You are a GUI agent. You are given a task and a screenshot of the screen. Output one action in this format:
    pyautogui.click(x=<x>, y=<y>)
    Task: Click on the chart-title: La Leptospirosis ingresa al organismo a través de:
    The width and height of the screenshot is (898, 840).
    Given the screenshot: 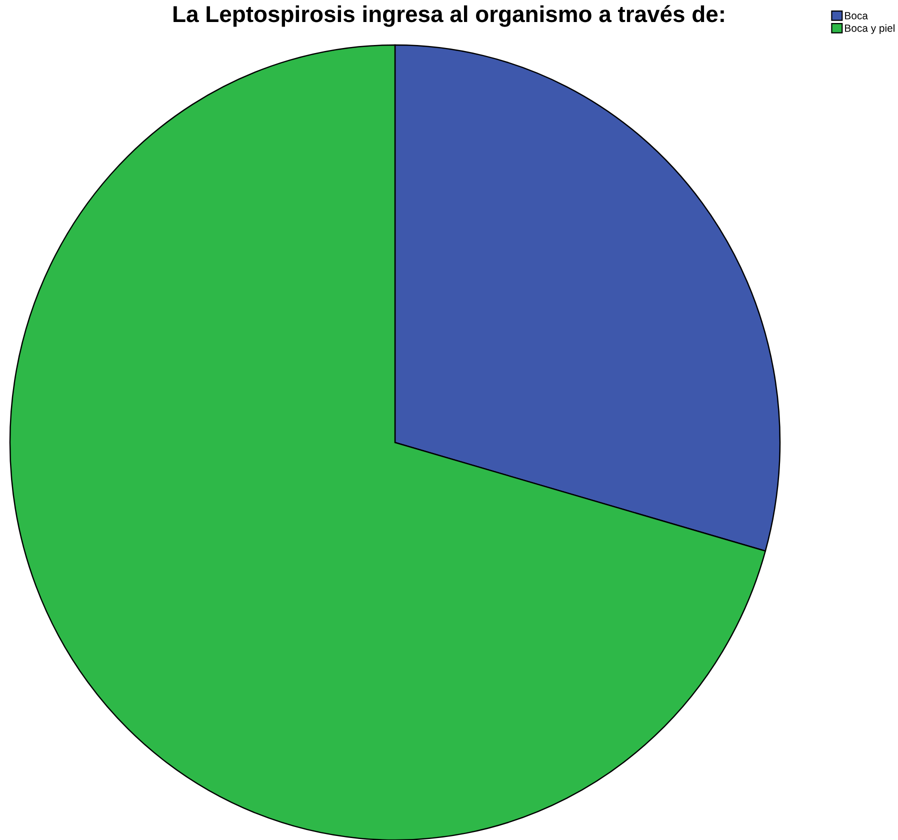 What is the action you would take?
    pyautogui.click(x=449, y=16)
    